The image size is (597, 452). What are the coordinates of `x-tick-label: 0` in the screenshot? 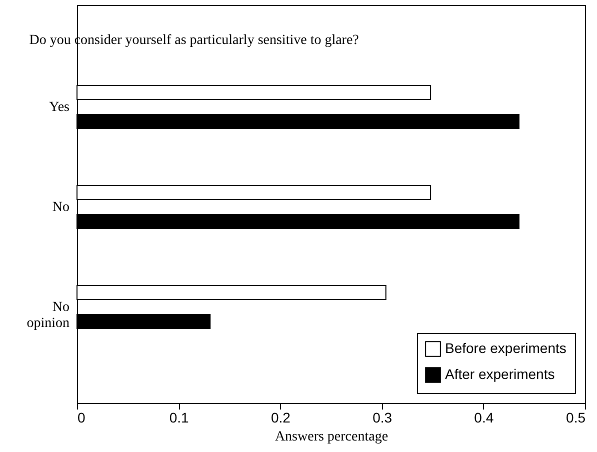 It's located at (82, 418).